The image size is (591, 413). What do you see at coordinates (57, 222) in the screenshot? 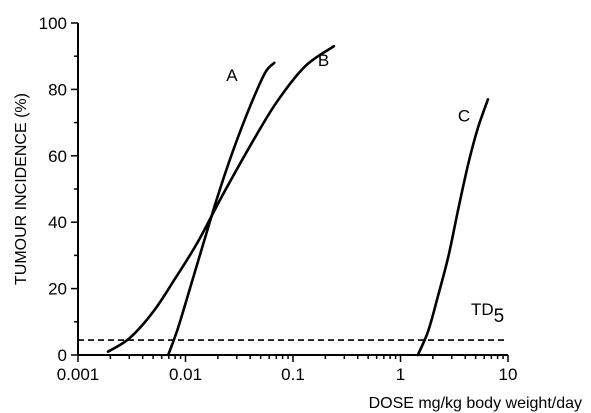
I see `y-tick-label: 40` at bounding box center [57, 222].